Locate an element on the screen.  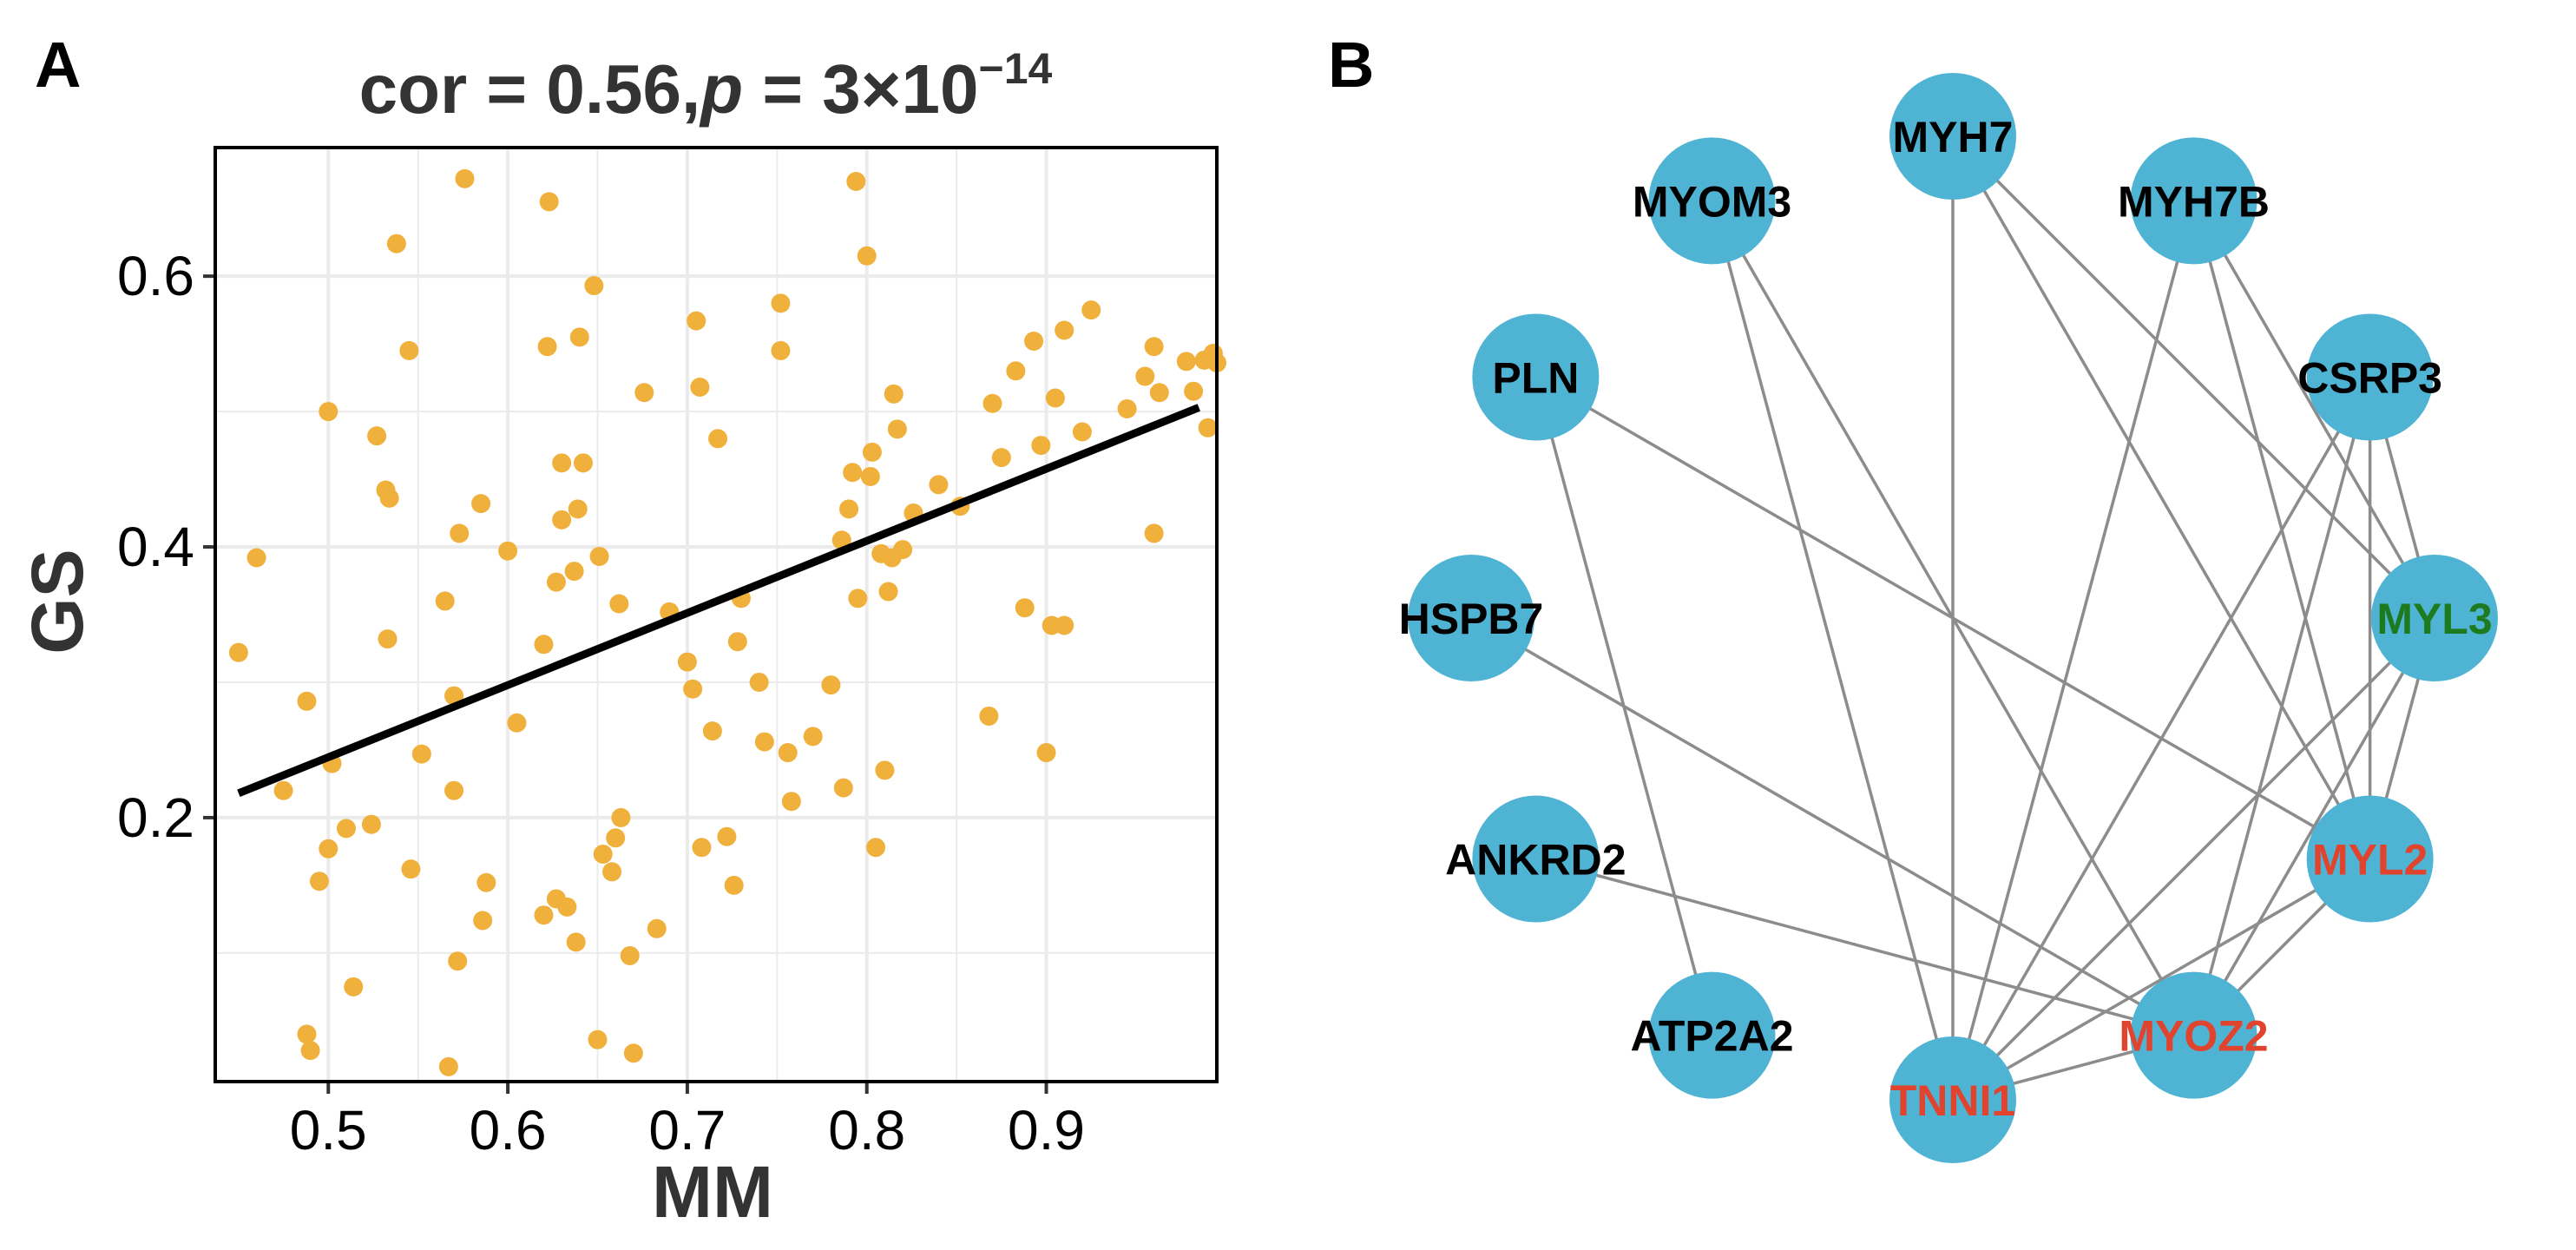
node-circle-csrp3 is located at coordinates (2370, 377).